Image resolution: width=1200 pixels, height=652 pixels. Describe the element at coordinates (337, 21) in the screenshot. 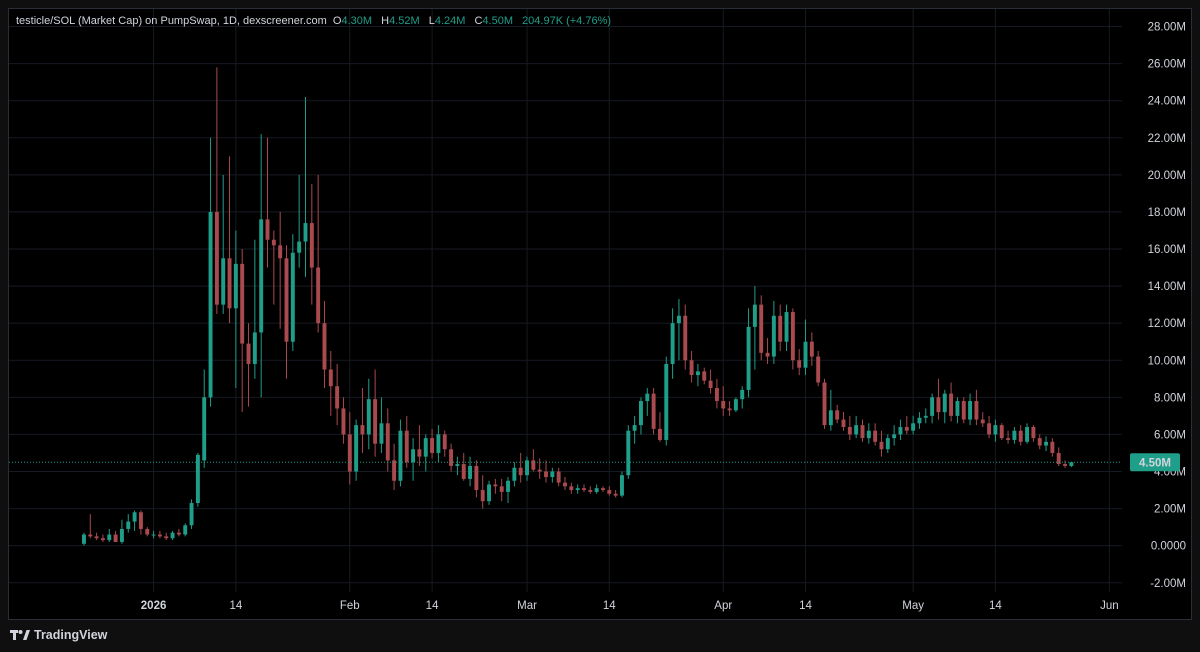

I see `ohlc-key: O` at that location.